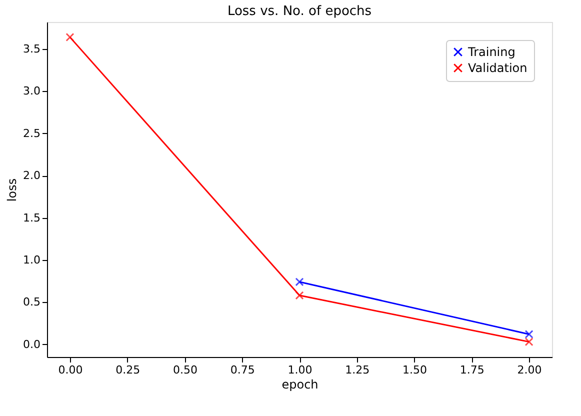  I want to click on y-tick-label: 3.5, so click(31, 49).